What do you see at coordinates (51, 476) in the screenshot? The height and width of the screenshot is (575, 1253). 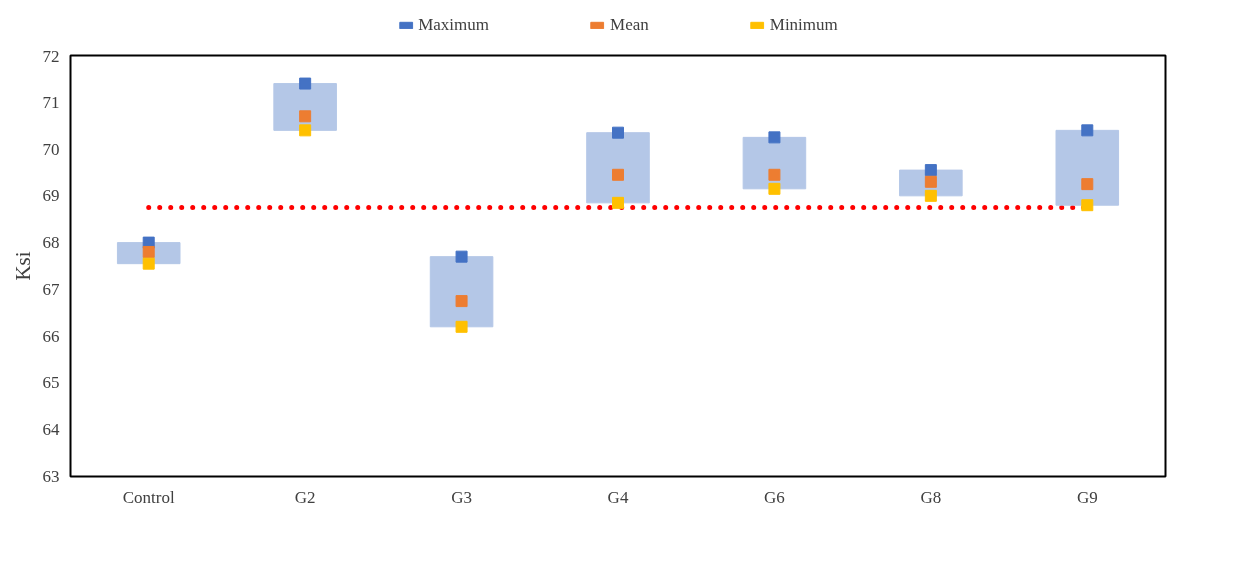 I see `y-tick-label: 63` at bounding box center [51, 476].